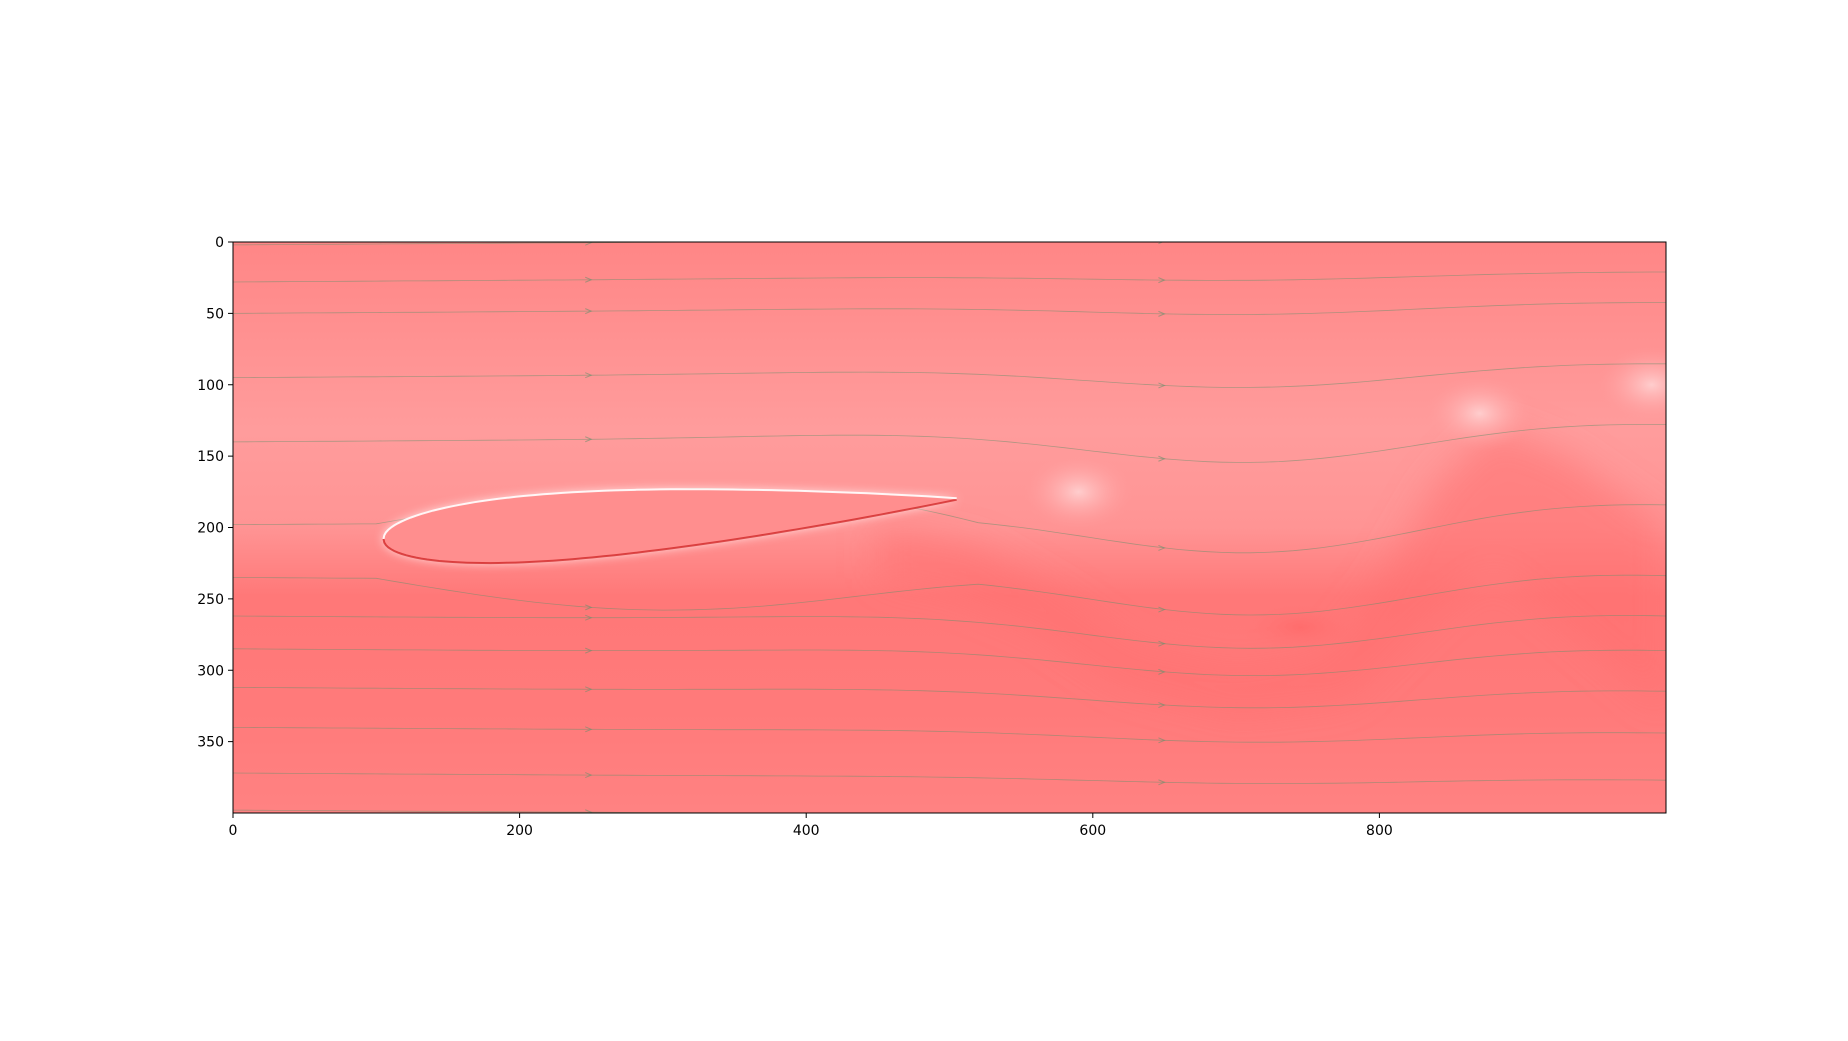 The width and height of the screenshot is (1848, 1041). Describe the element at coordinates (210, 529) in the screenshot. I see `y-tick-label: 200` at that location.